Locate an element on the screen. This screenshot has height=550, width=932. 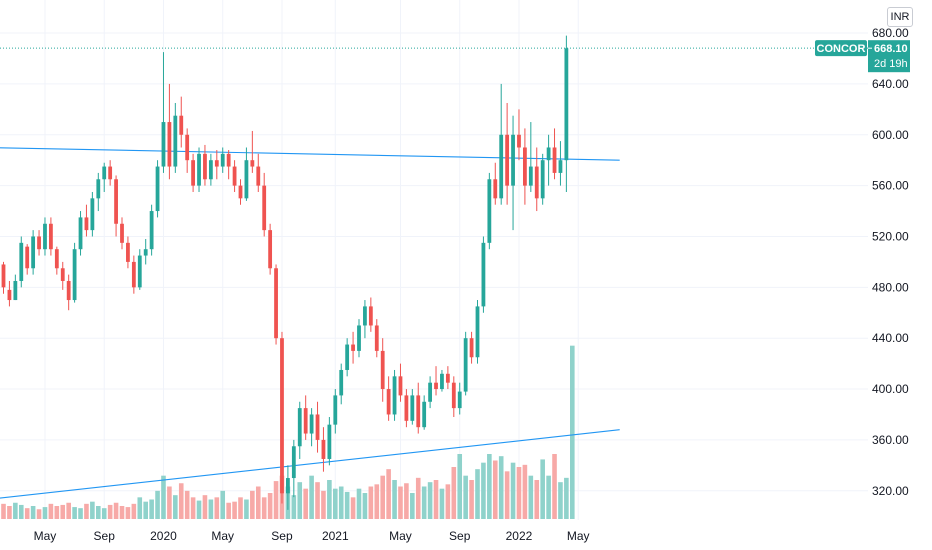
time-tick-label: Sep is located at coordinates (460, 536).